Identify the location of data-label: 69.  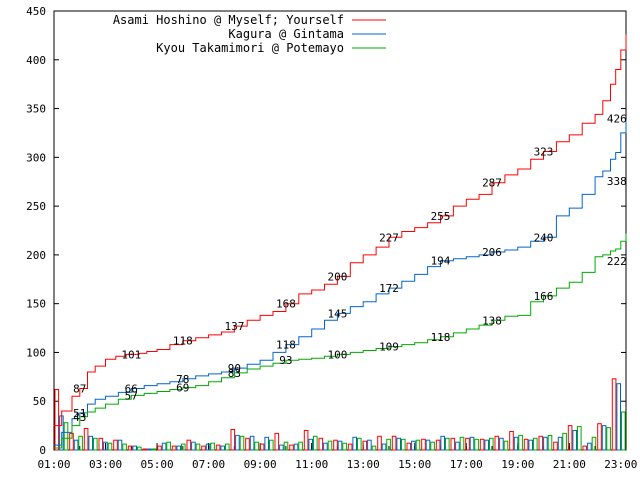
(182, 388).